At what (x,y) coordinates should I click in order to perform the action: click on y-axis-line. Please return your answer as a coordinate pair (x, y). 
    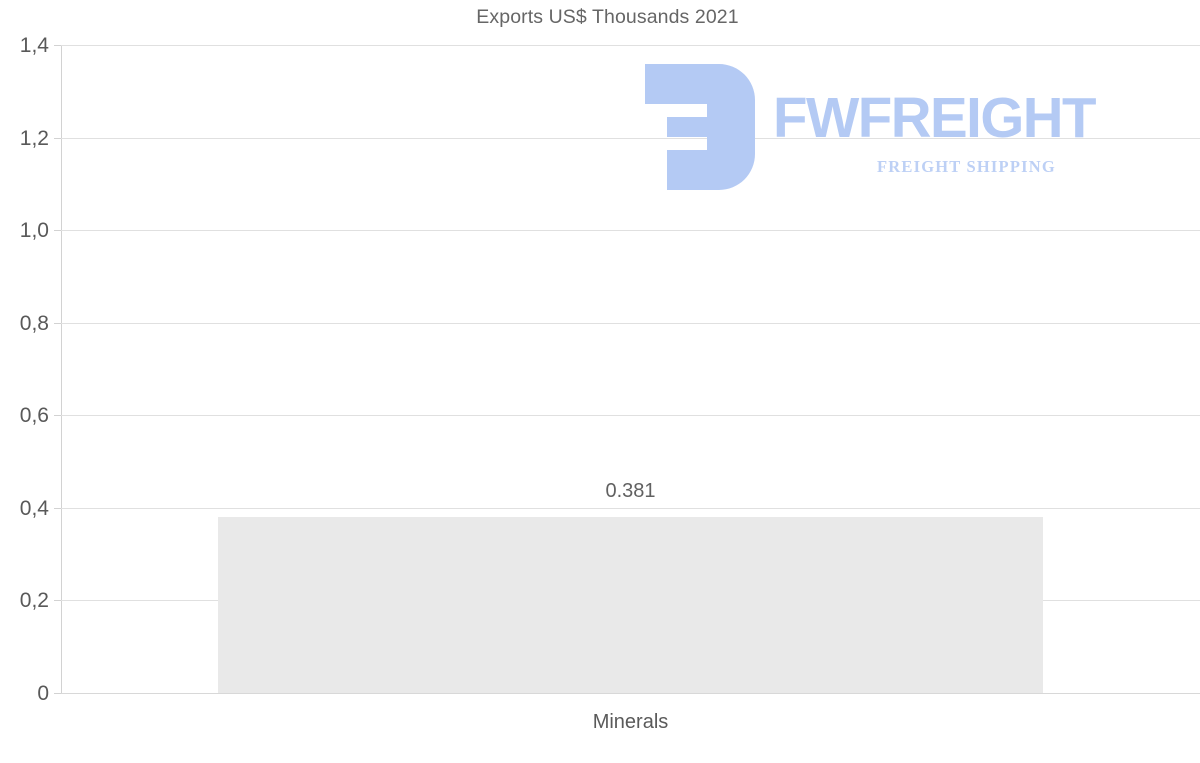
    Looking at the image, I should click on (61, 369).